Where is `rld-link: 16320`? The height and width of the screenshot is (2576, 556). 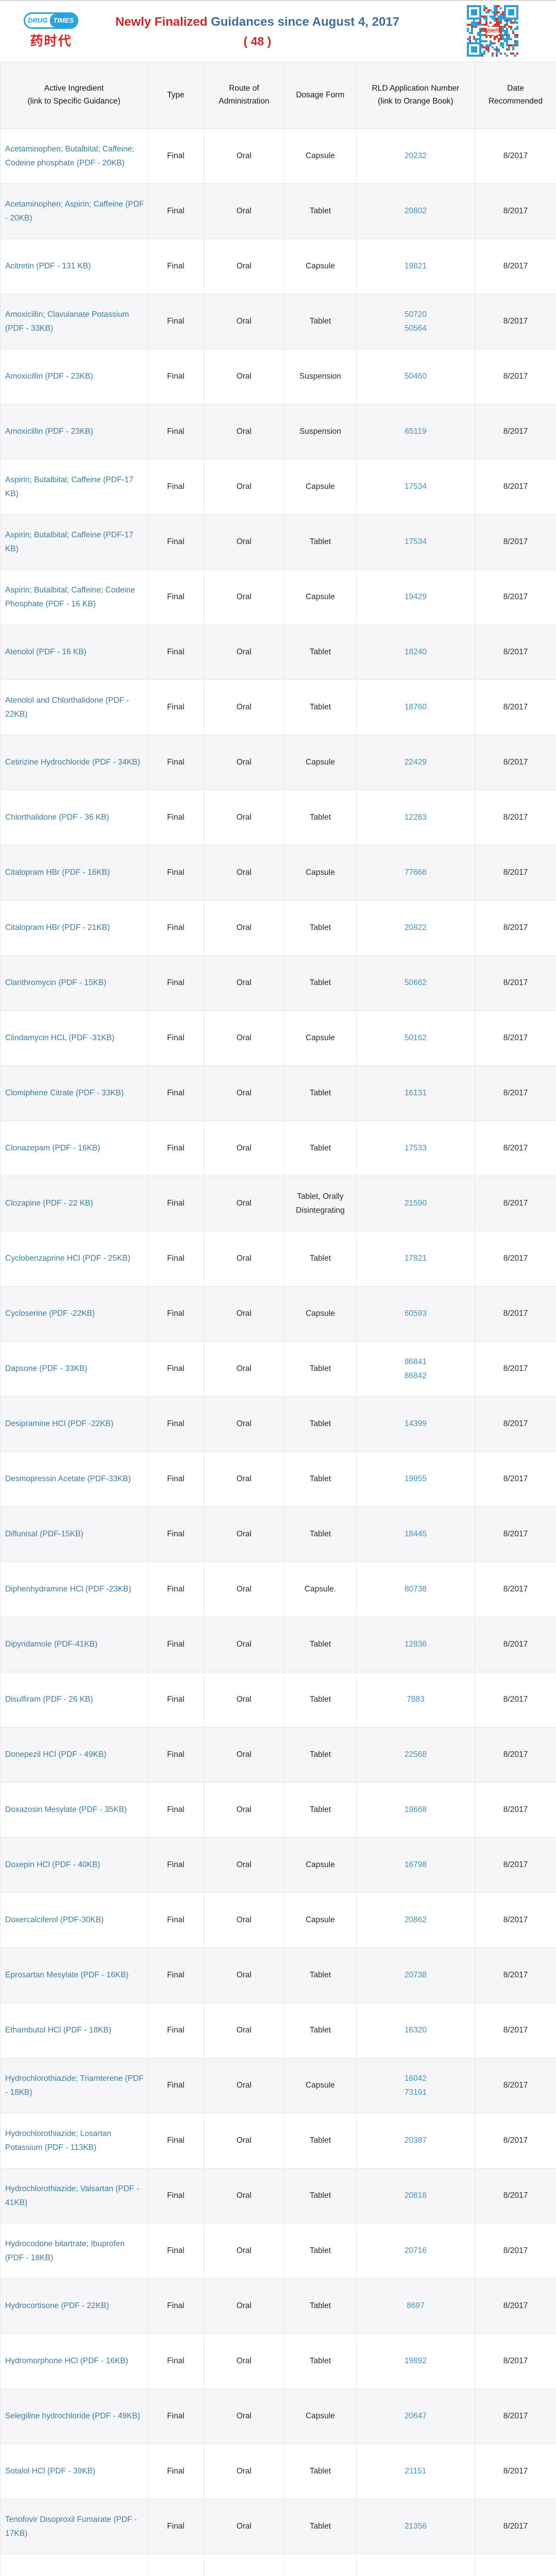 rld-link: 16320 is located at coordinates (415, 2030).